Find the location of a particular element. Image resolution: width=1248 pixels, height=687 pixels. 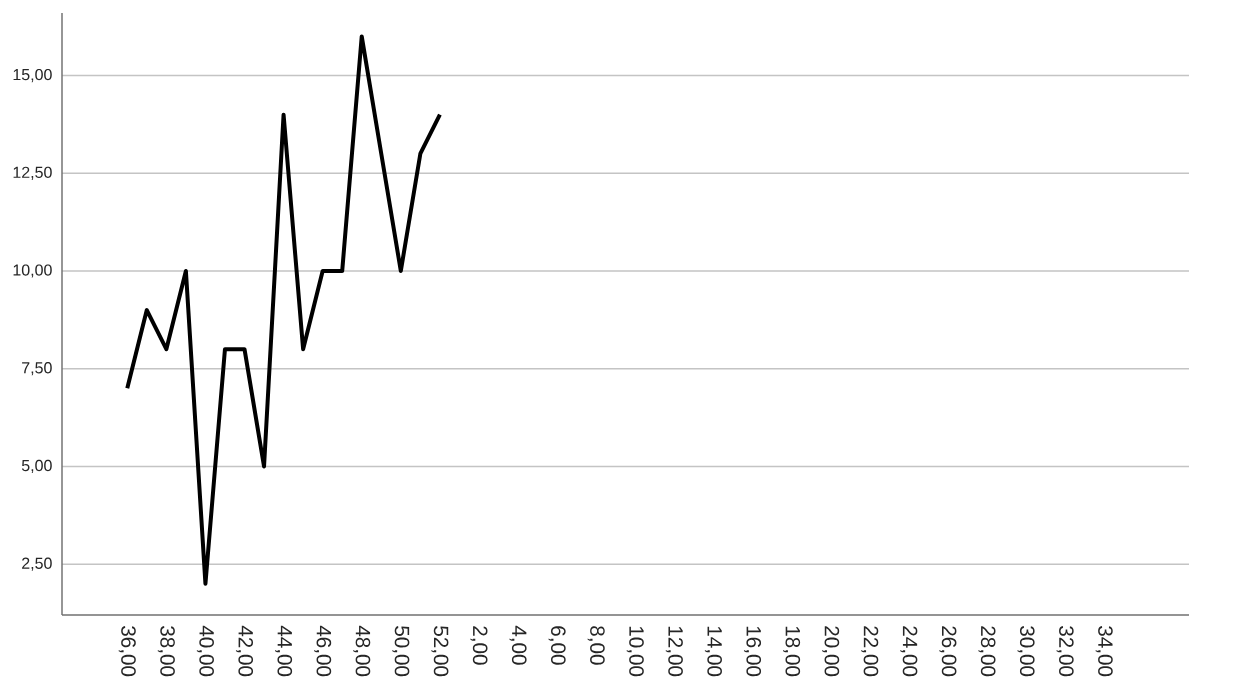

x-tick-label: 52,00 is located at coordinates (440, 651).